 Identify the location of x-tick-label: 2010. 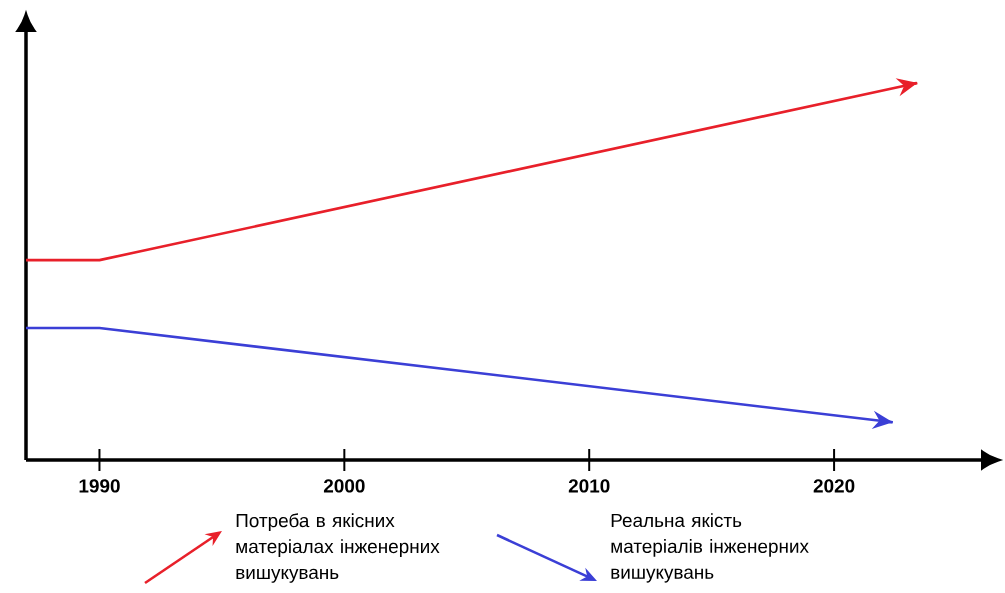
(589, 486).